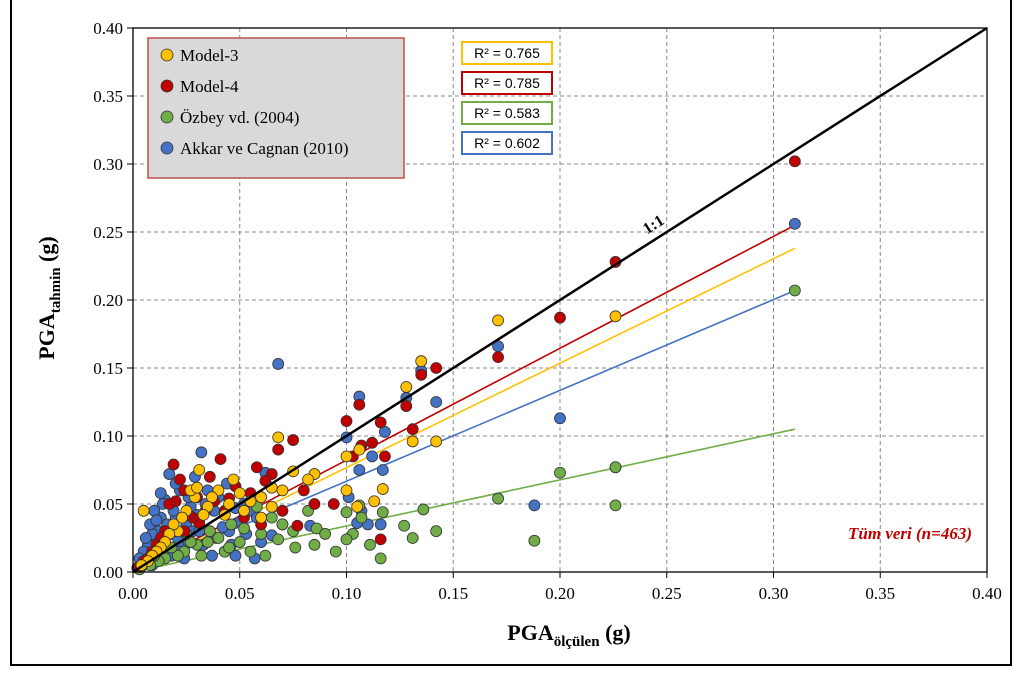  What do you see at coordinates (667, 593) in the screenshot?
I see `x-tick-label: 0.25` at bounding box center [667, 593].